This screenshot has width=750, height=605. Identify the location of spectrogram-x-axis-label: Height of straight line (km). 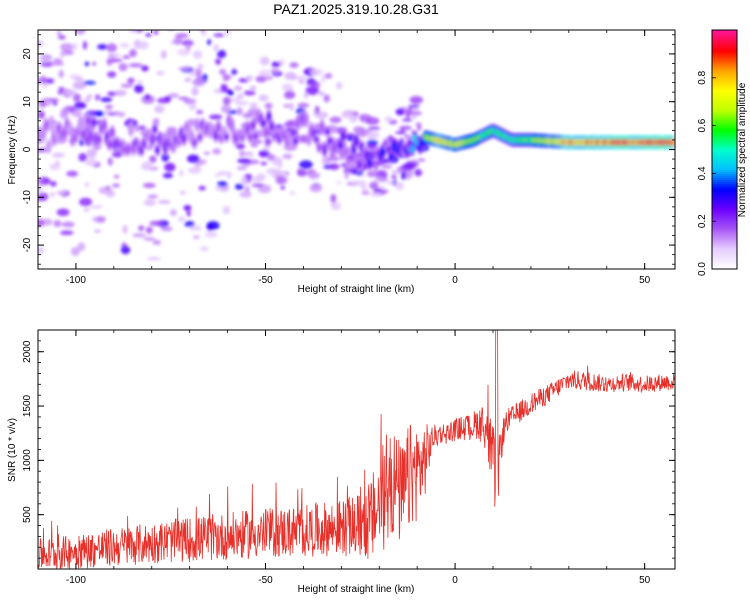
(356, 289).